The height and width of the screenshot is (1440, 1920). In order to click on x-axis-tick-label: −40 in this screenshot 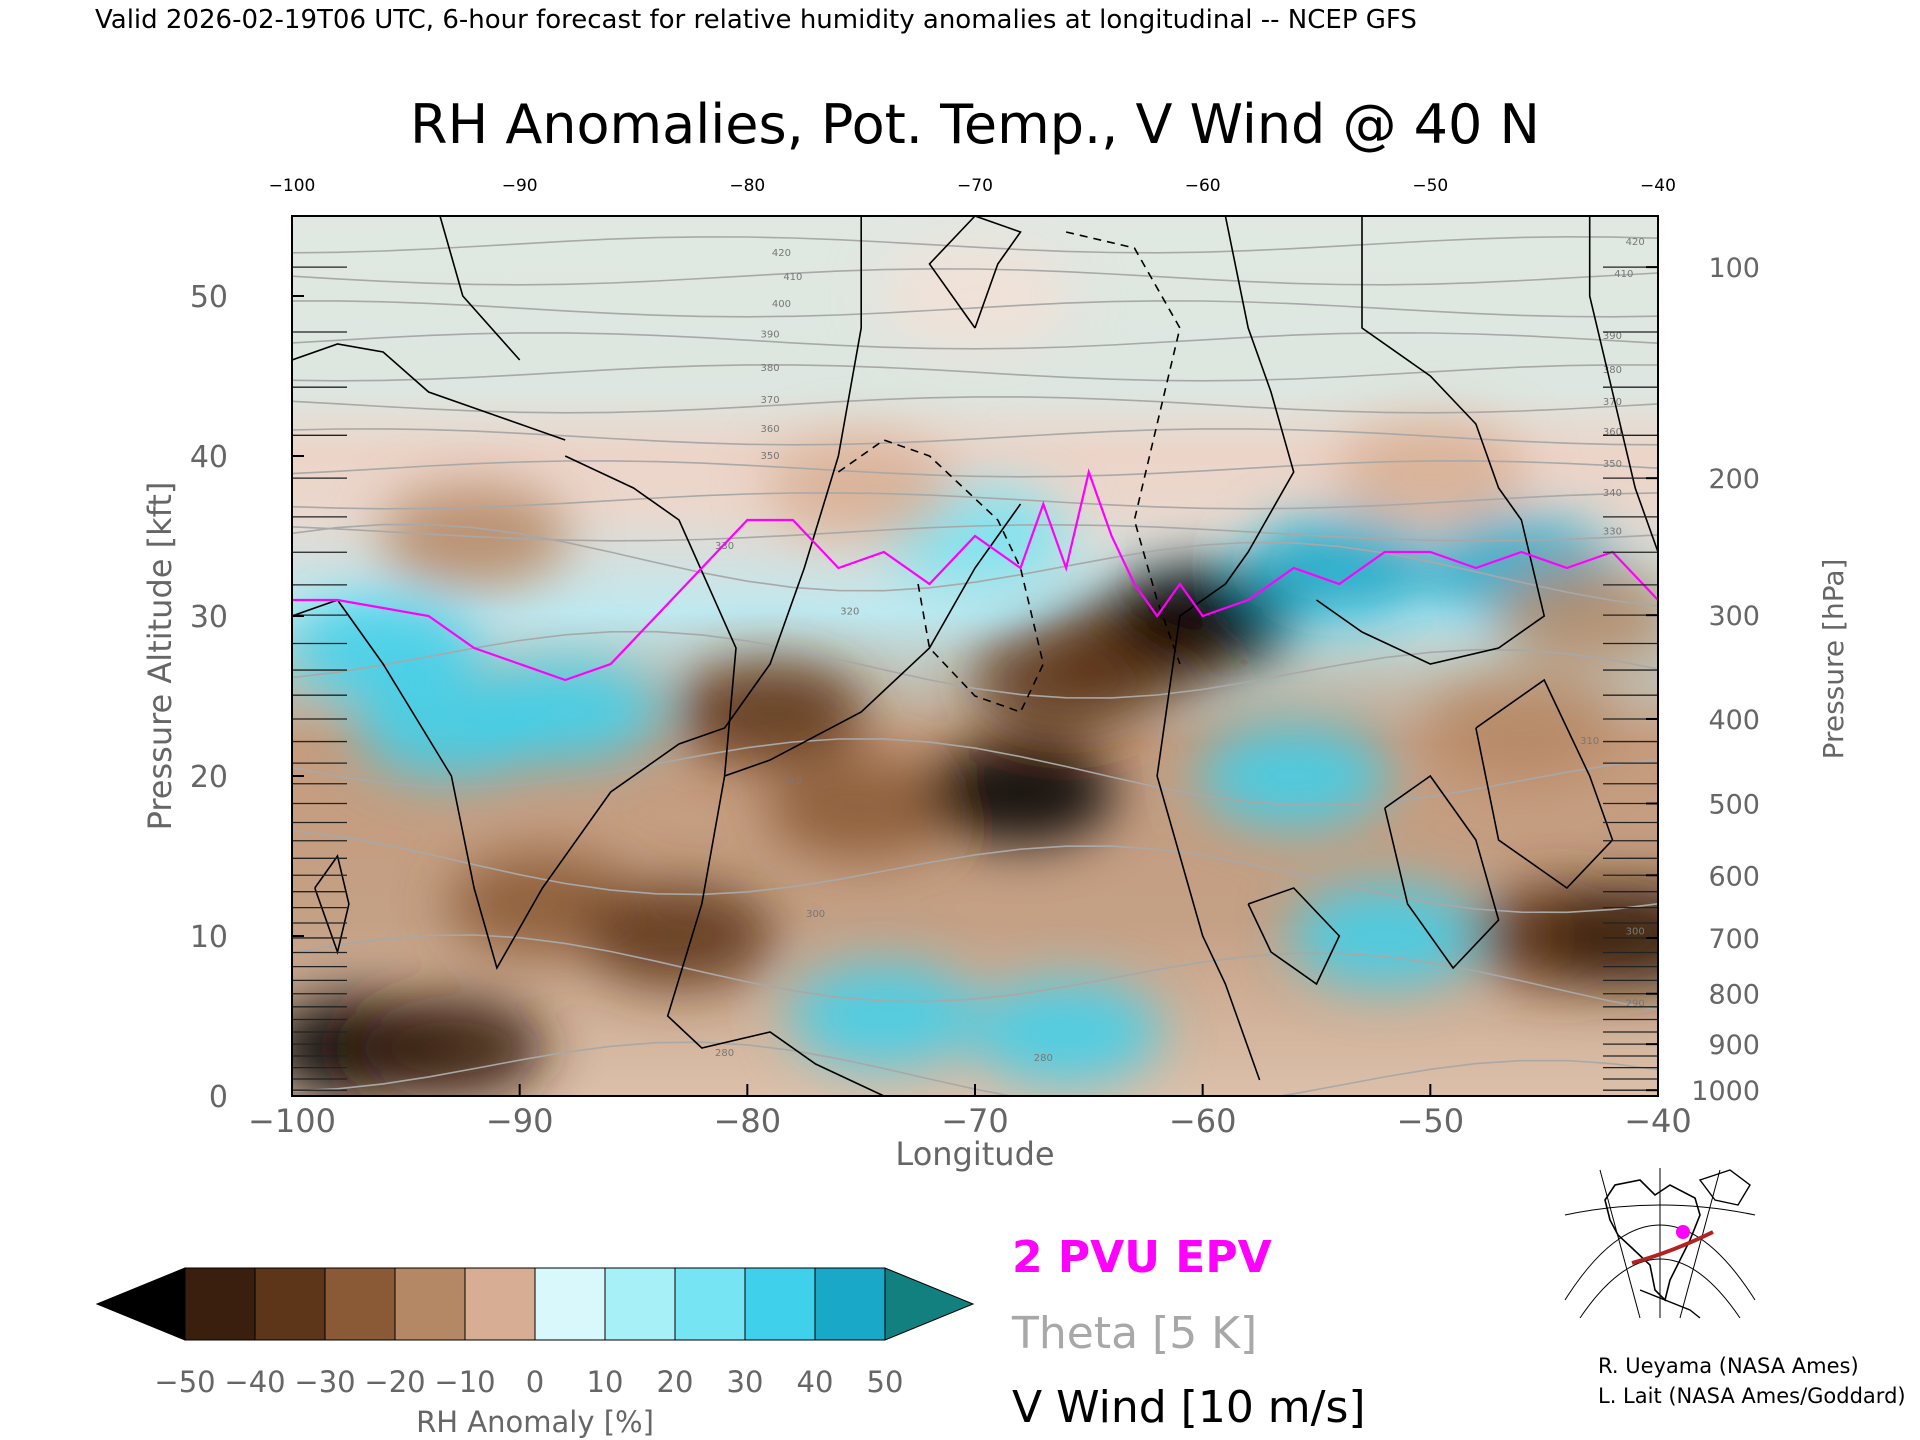, I will do `click(1658, 1121)`.